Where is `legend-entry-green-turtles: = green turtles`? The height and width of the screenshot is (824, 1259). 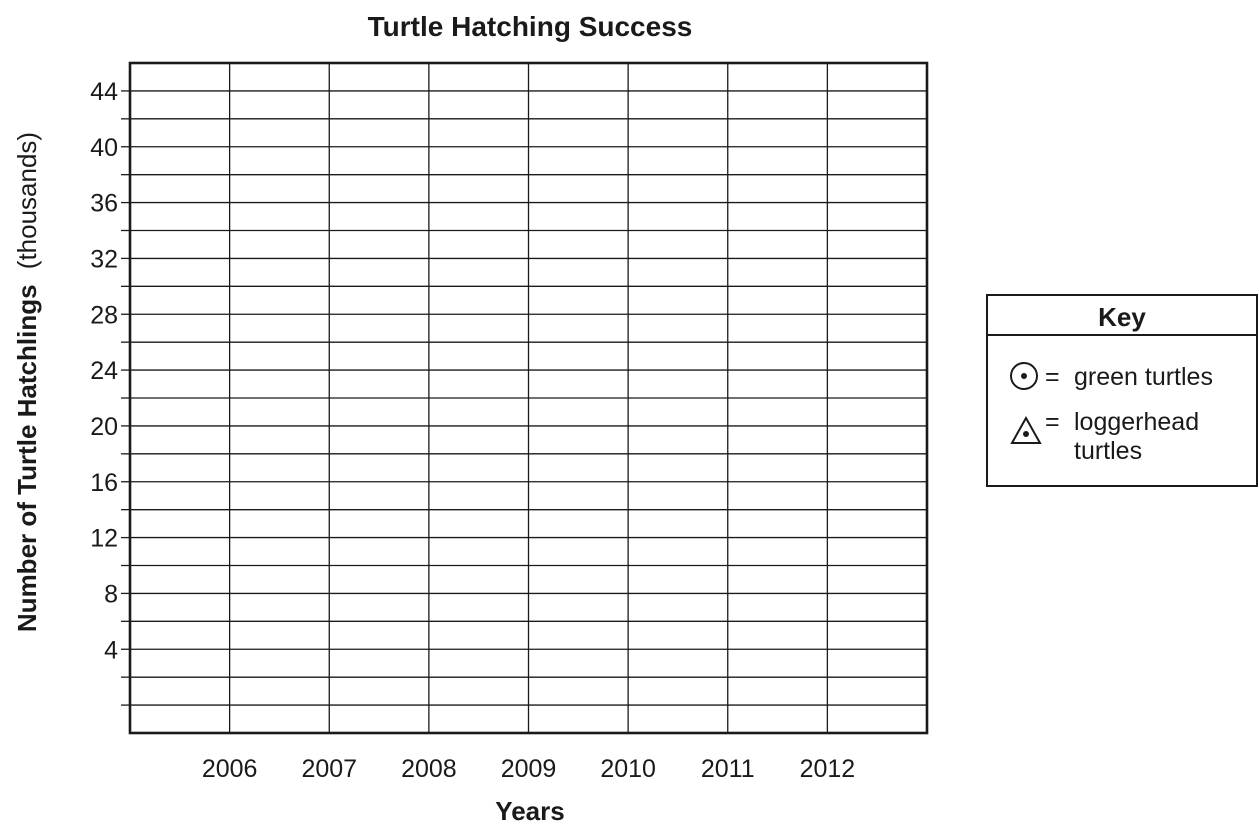
legend-entry-green-turtles: = green turtles is located at coordinates (1111, 376).